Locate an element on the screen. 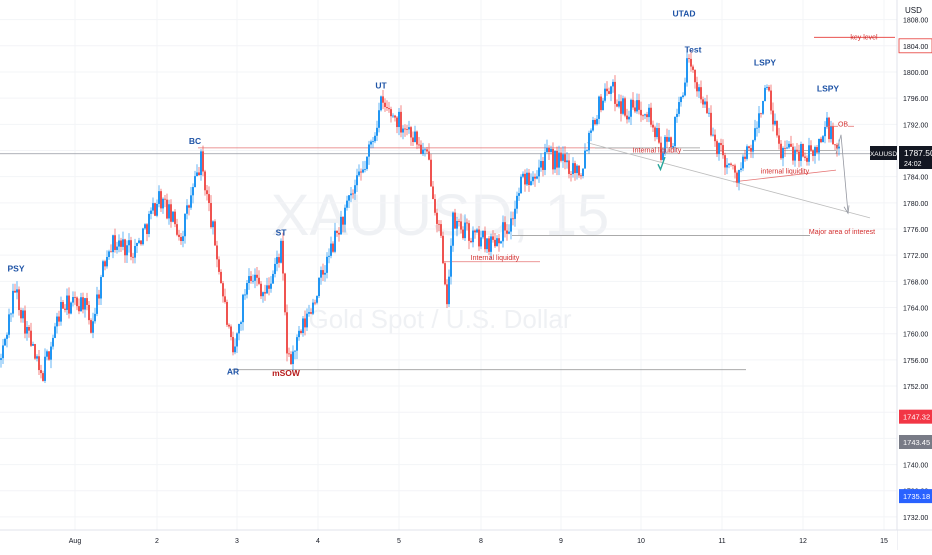 The width and height of the screenshot is (932, 555). wyckoff-label-bc: BC is located at coordinates (195, 141).